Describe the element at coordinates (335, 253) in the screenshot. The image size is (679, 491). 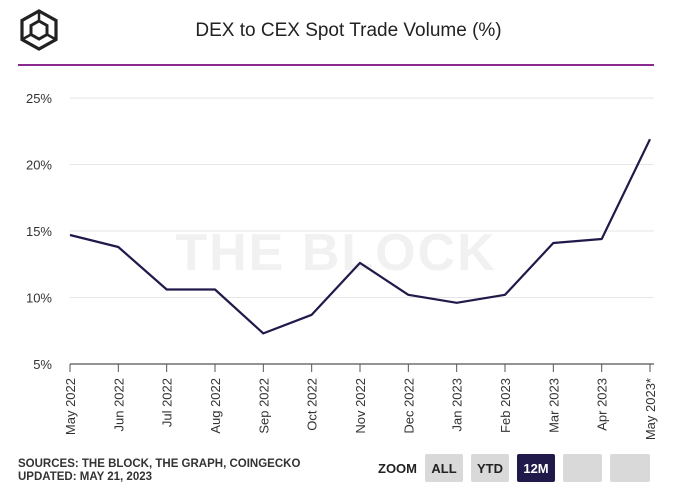
I see `watermark: THE BLOCK` at that location.